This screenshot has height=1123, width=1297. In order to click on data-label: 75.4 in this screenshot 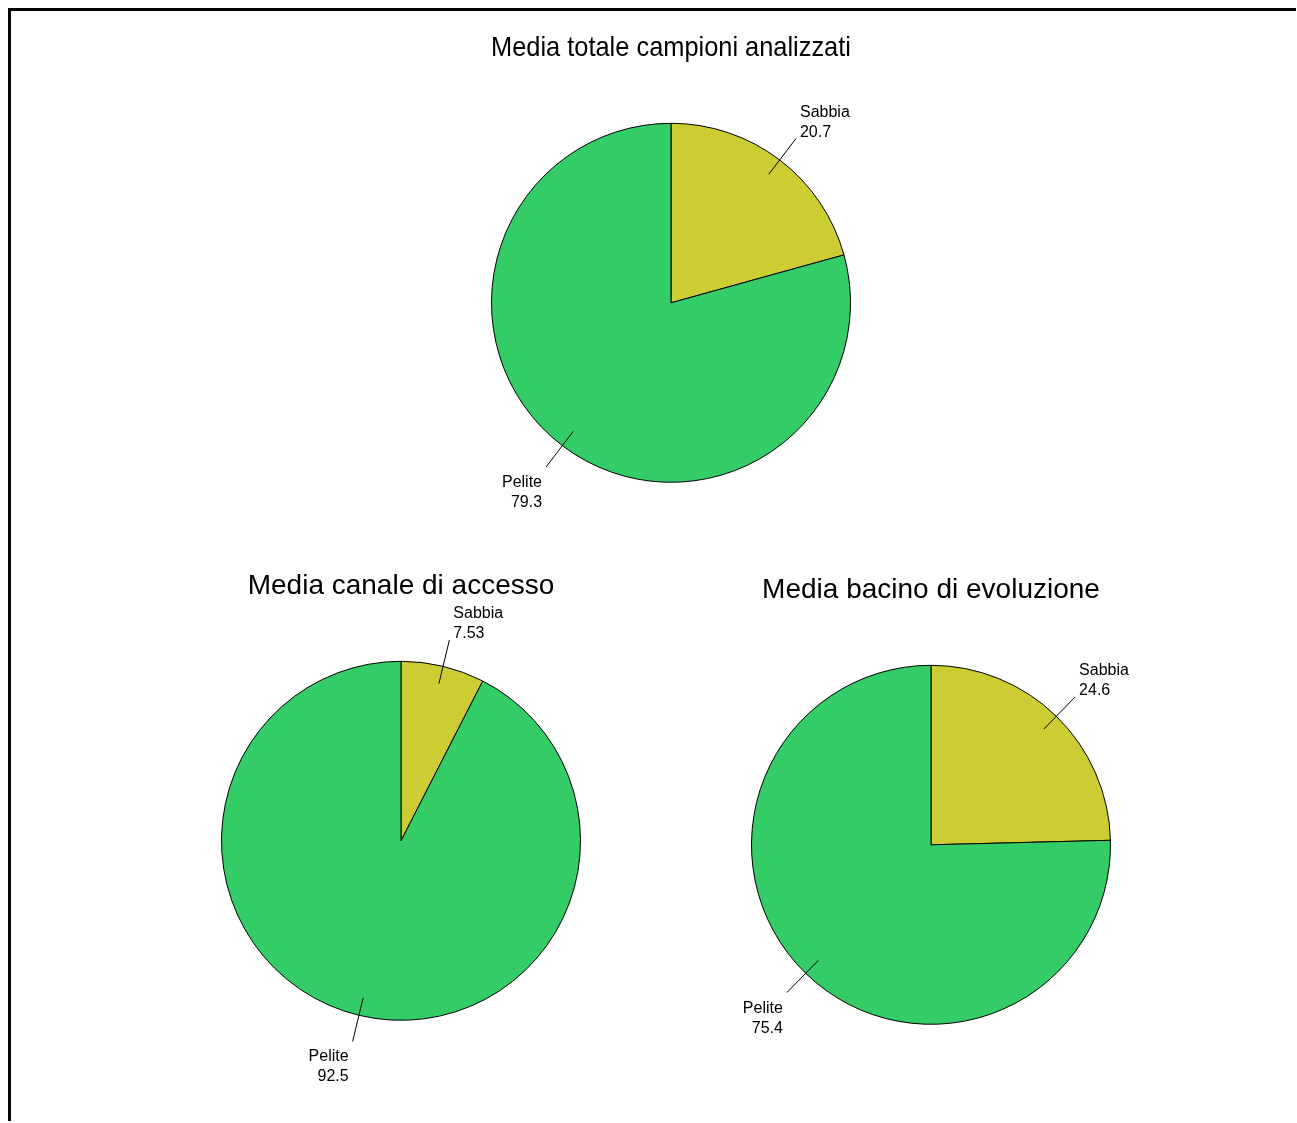, I will do `click(767, 1027)`.